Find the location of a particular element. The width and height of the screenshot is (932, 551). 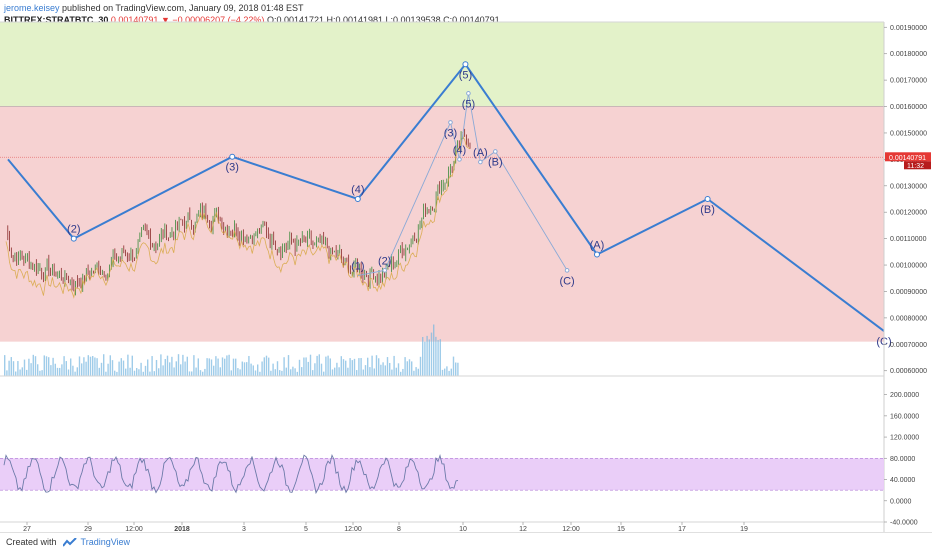

time-tick-label: 27 is located at coordinates (27, 529).